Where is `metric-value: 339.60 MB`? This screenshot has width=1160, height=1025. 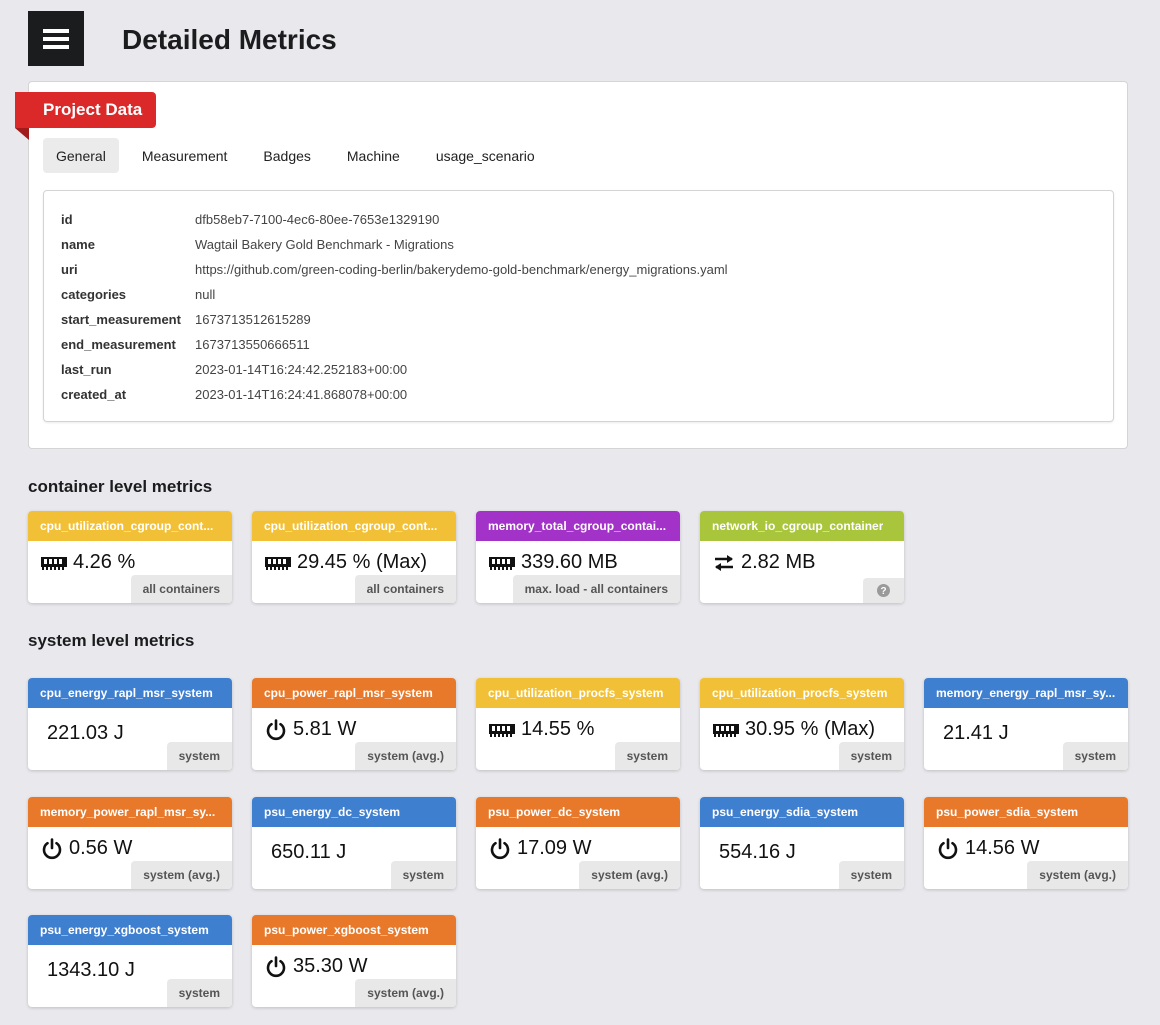 metric-value: 339.60 MB is located at coordinates (553, 562).